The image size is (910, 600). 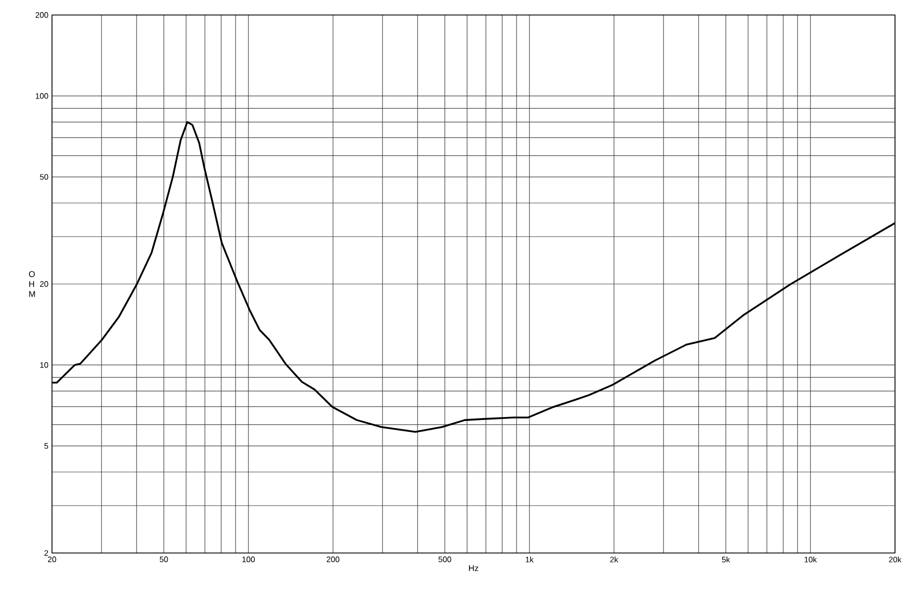 I want to click on y-axis-title: O H M, so click(x=32, y=284).